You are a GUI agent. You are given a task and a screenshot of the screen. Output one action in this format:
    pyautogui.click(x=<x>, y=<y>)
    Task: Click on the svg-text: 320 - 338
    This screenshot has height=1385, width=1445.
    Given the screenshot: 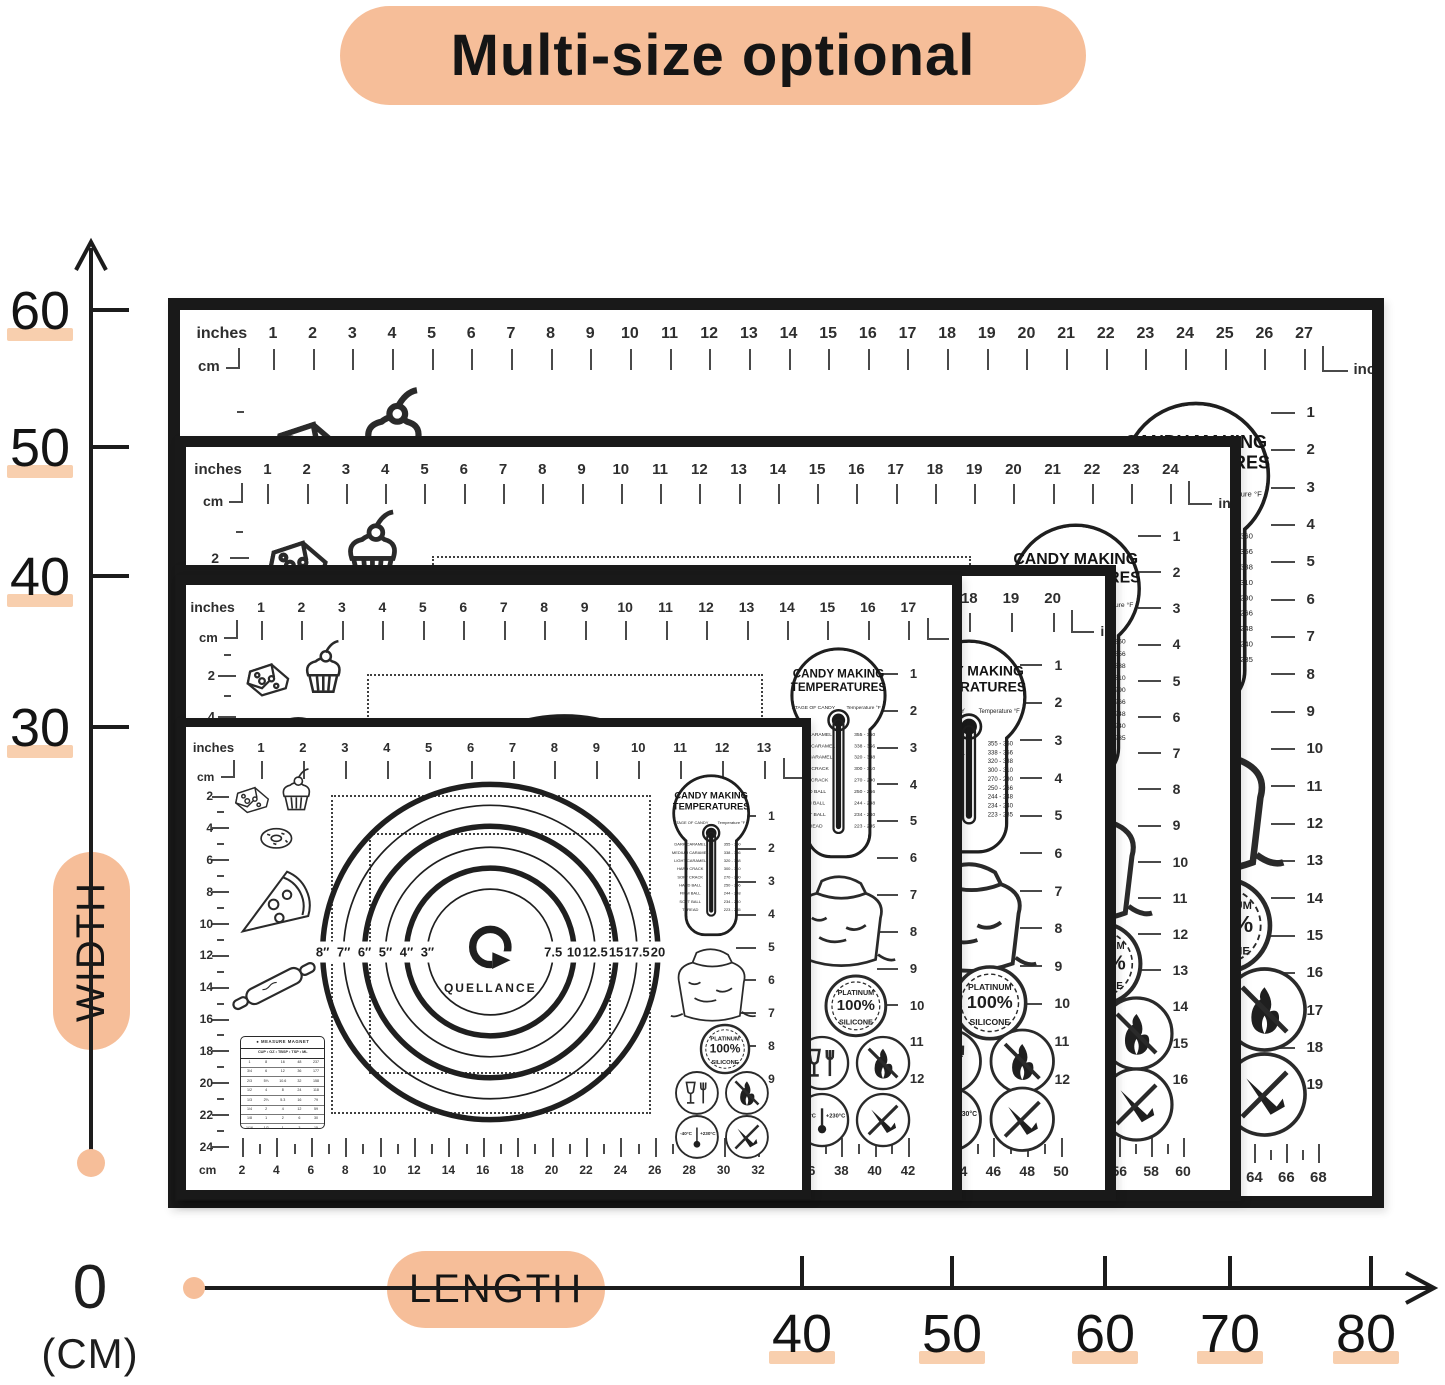 What is the action you would take?
    pyautogui.click(x=1001, y=762)
    